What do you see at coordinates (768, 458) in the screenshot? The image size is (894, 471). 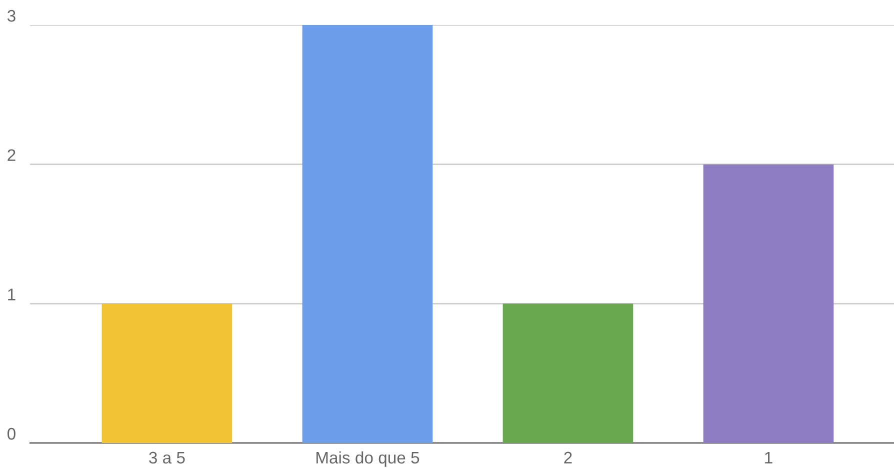 I see `x-tick-label: 1` at bounding box center [768, 458].